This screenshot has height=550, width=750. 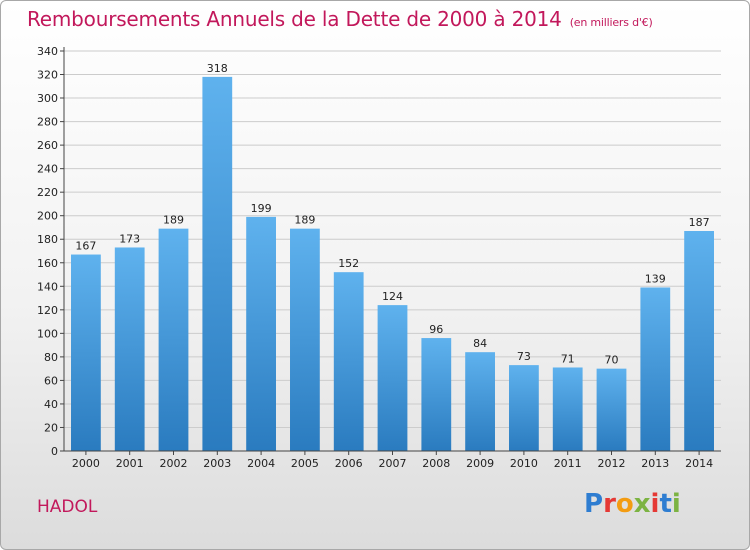 I want to click on bar-2000, so click(x=86, y=352).